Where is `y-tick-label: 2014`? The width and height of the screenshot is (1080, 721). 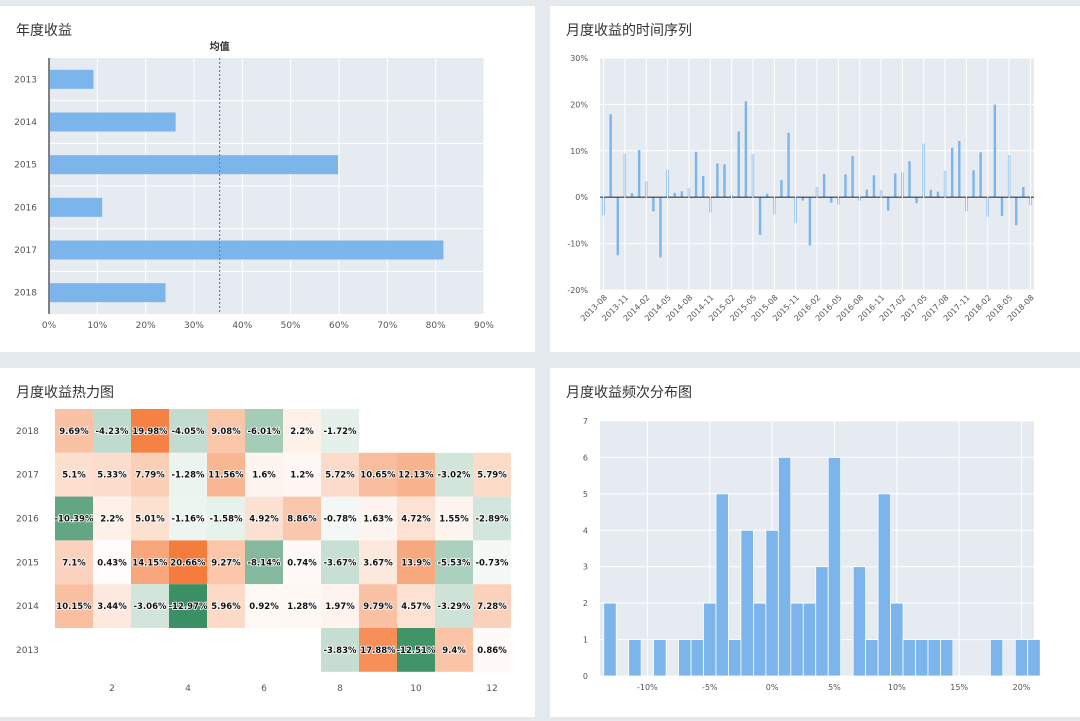
y-tick-label: 2014 is located at coordinates (25, 123).